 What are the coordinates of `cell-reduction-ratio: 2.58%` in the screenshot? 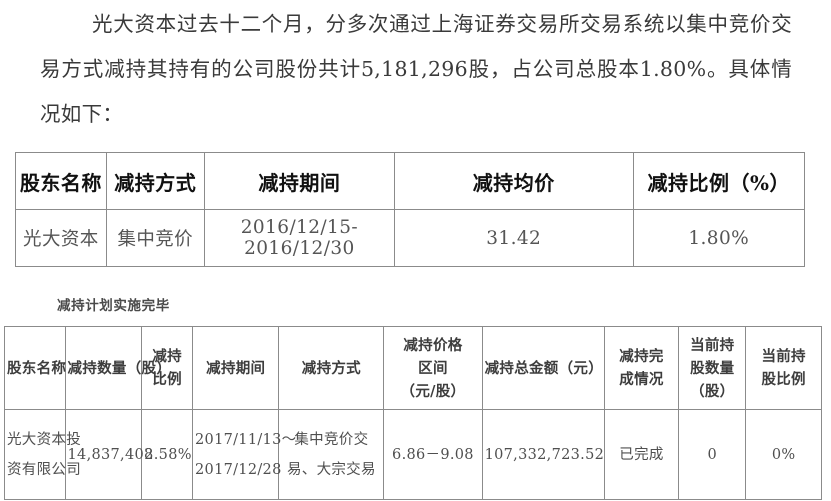 It's located at (167, 454).